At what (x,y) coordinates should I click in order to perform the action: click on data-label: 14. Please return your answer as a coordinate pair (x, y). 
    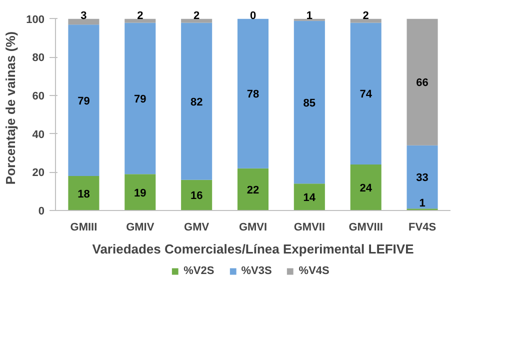
    Looking at the image, I should click on (309, 198).